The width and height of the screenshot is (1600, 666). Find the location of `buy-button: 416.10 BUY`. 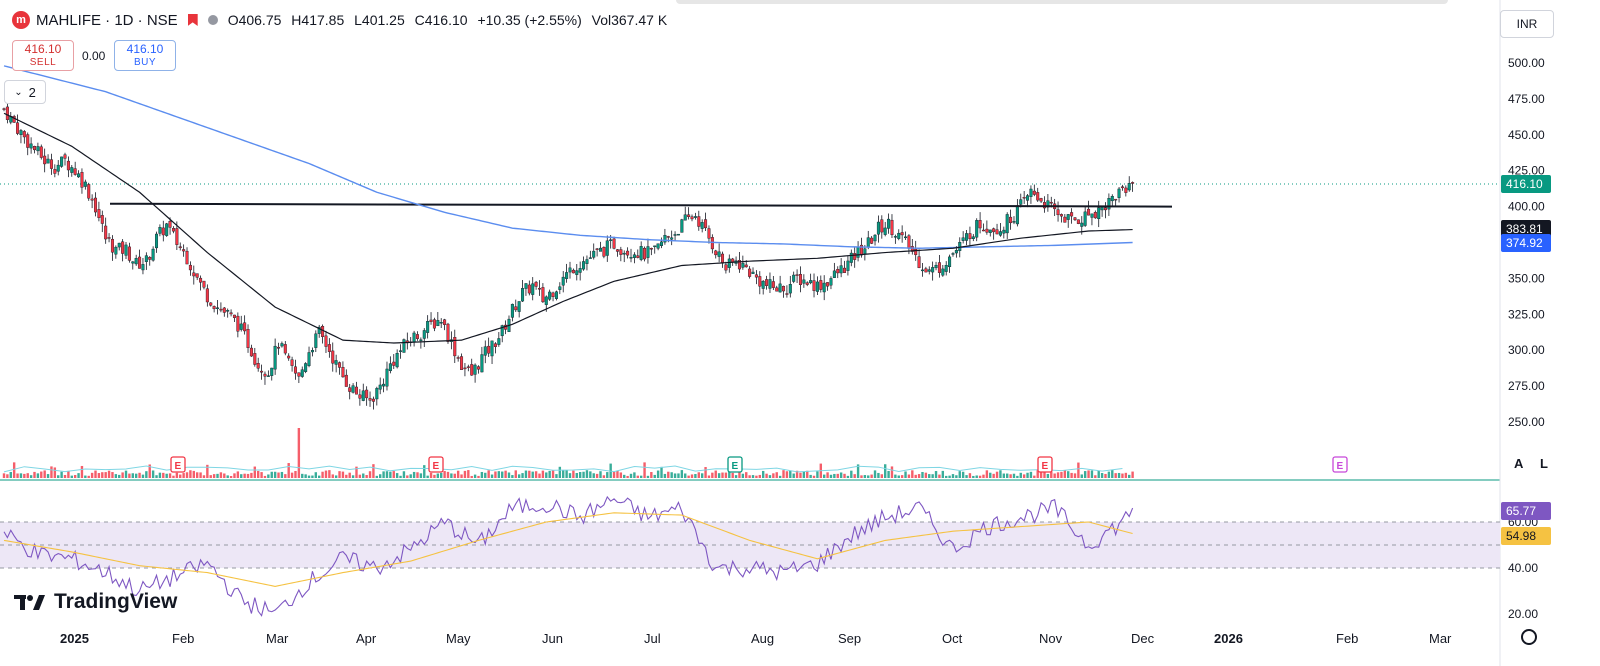

buy-button: 416.10 BUY is located at coordinates (145, 55).